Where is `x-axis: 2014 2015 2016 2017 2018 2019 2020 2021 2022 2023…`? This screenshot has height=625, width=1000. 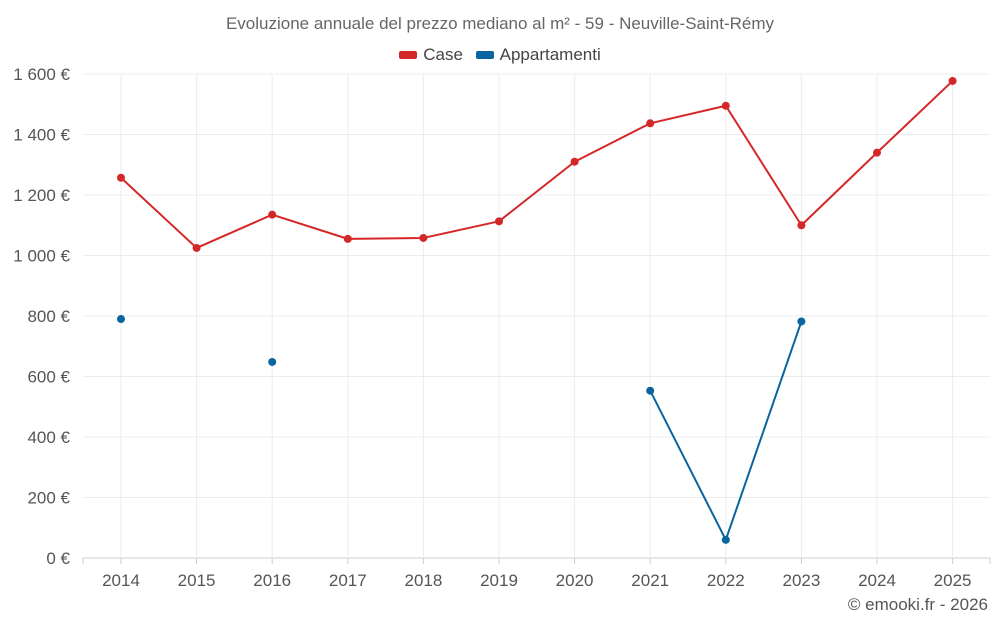 x-axis: 2014 2015 2016 2017 2018 2019 2020 2021 2022 2023… is located at coordinates (536, 574).